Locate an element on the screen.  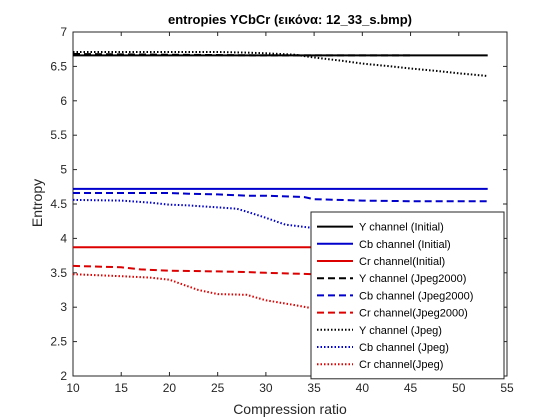
x-tick-label: 35 is located at coordinates (314, 388).